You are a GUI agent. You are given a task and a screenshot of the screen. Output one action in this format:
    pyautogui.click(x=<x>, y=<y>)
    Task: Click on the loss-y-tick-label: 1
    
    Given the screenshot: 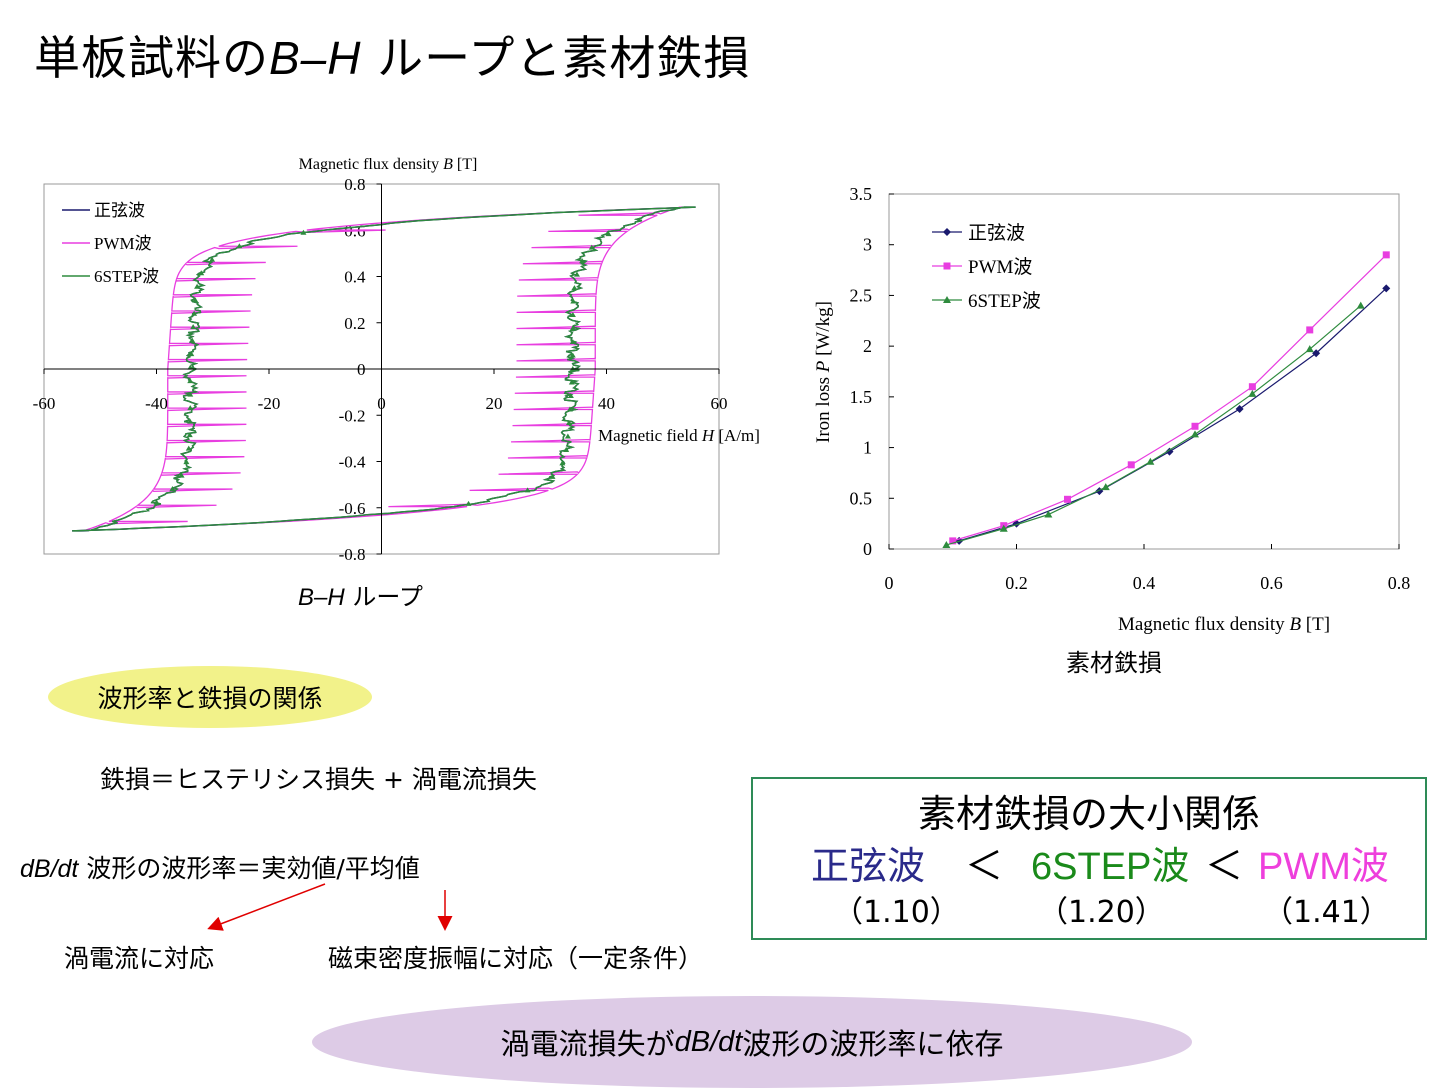 What is the action you would take?
    pyautogui.click(x=867, y=448)
    